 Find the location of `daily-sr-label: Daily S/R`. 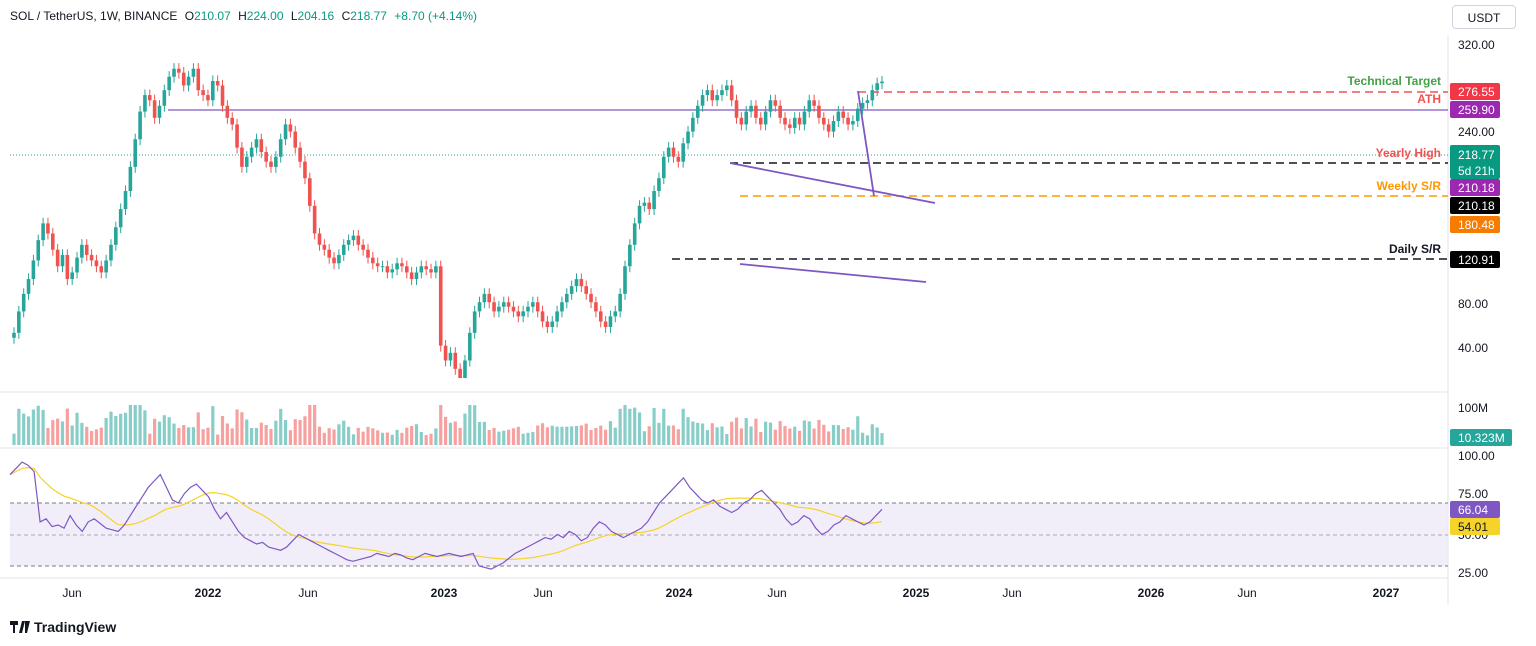

daily-sr-label: Daily S/R is located at coordinates (1415, 249).